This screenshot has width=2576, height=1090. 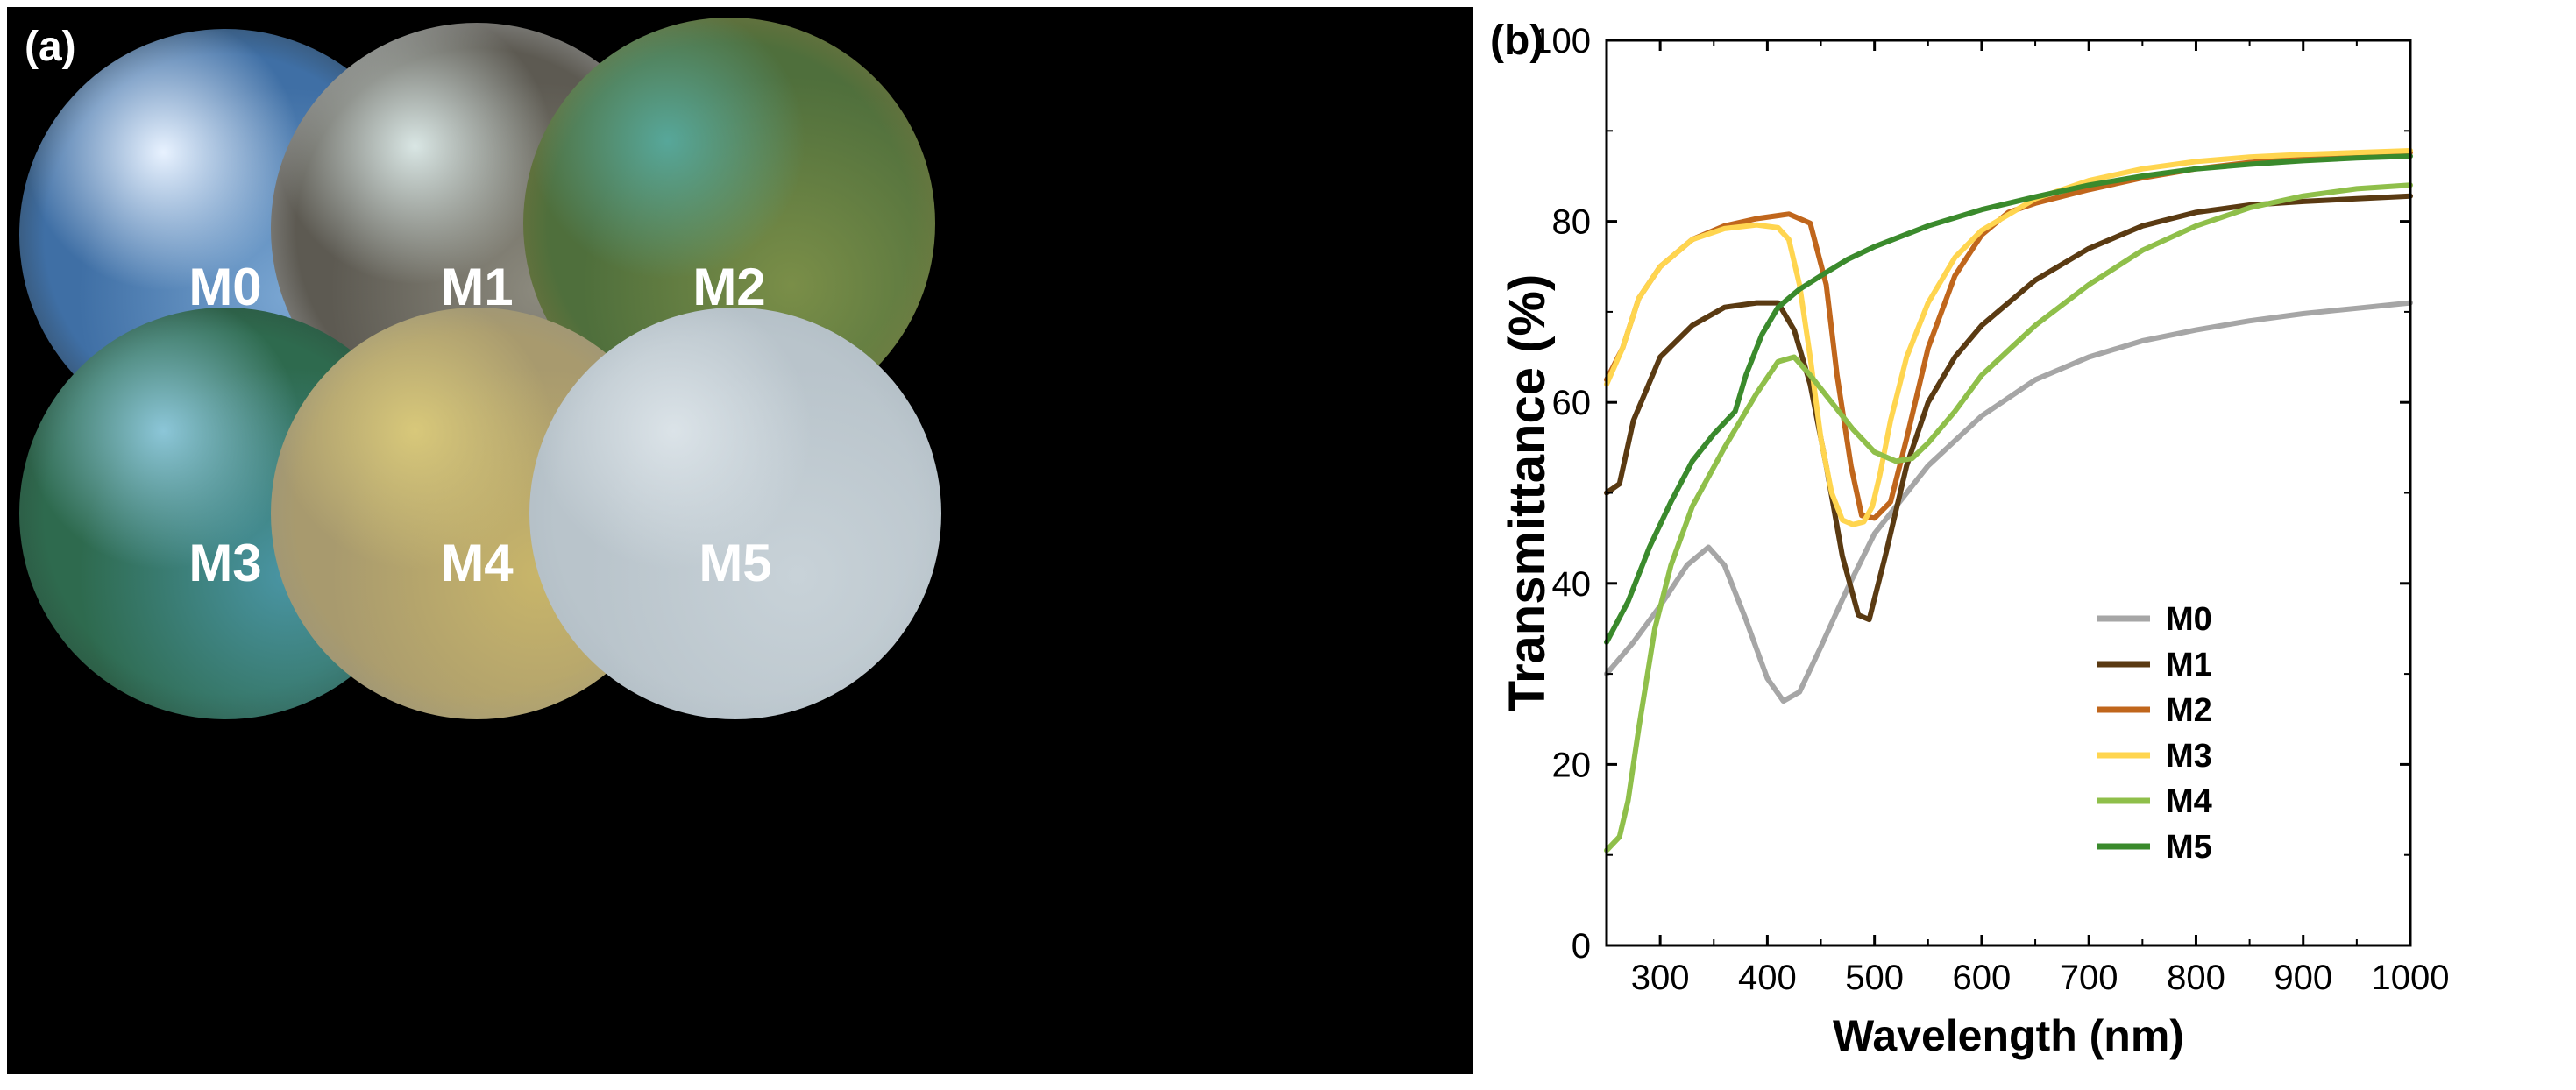 What do you see at coordinates (1517, 41) in the screenshot?
I see `panel-b-label: (b)` at bounding box center [1517, 41].